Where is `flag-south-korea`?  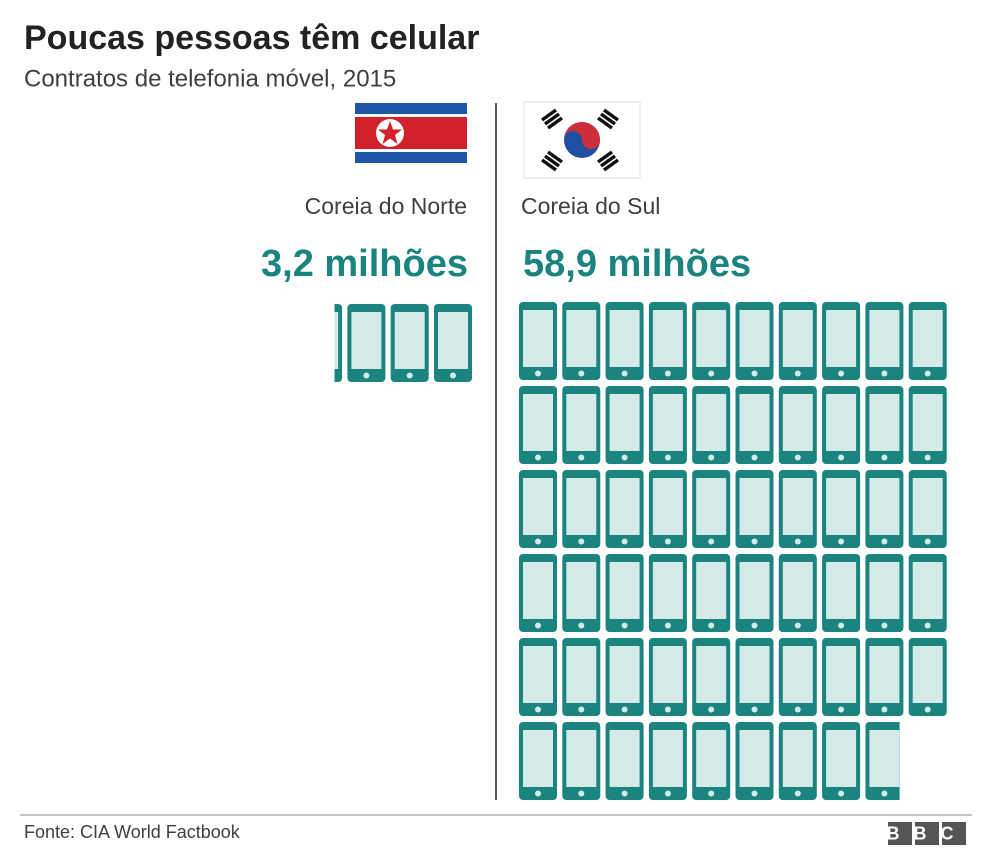
flag-south-korea is located at coordinates (582, 140).